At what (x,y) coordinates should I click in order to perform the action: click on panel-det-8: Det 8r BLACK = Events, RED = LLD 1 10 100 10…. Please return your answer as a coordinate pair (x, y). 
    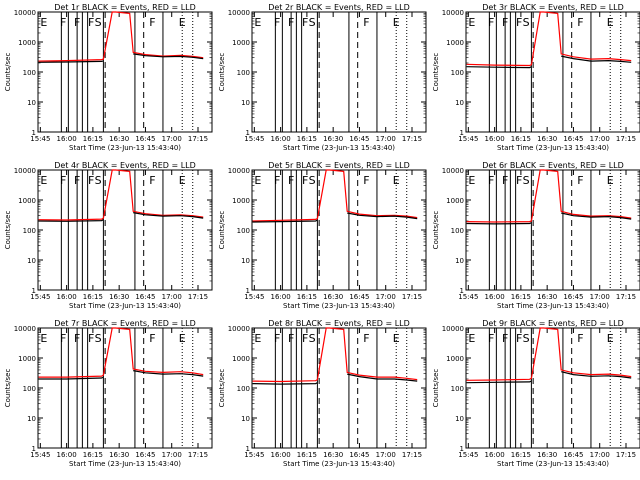
    Looking at the image, I should click on (322, 393).